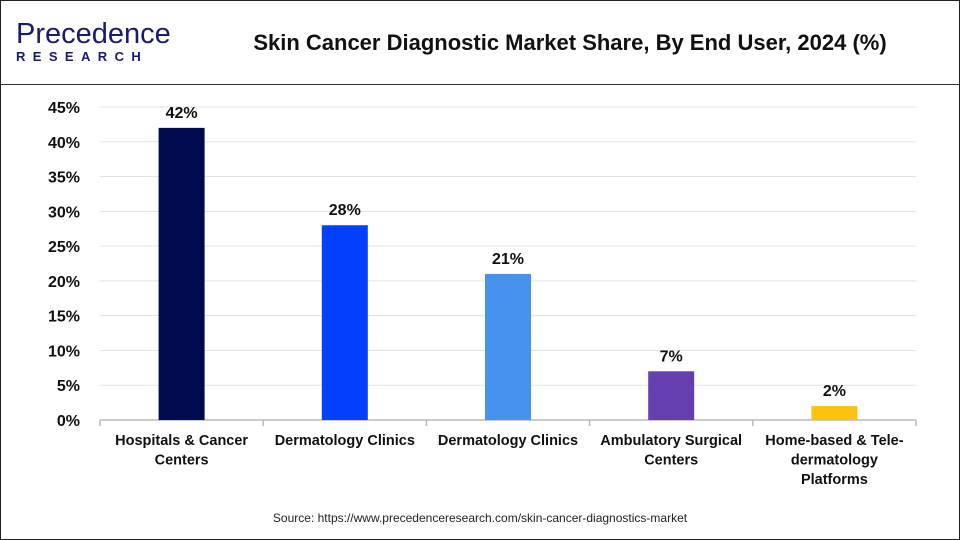 The image size is (960, 540). I want to click on y-tick-label: 45%, so click(64, 108).